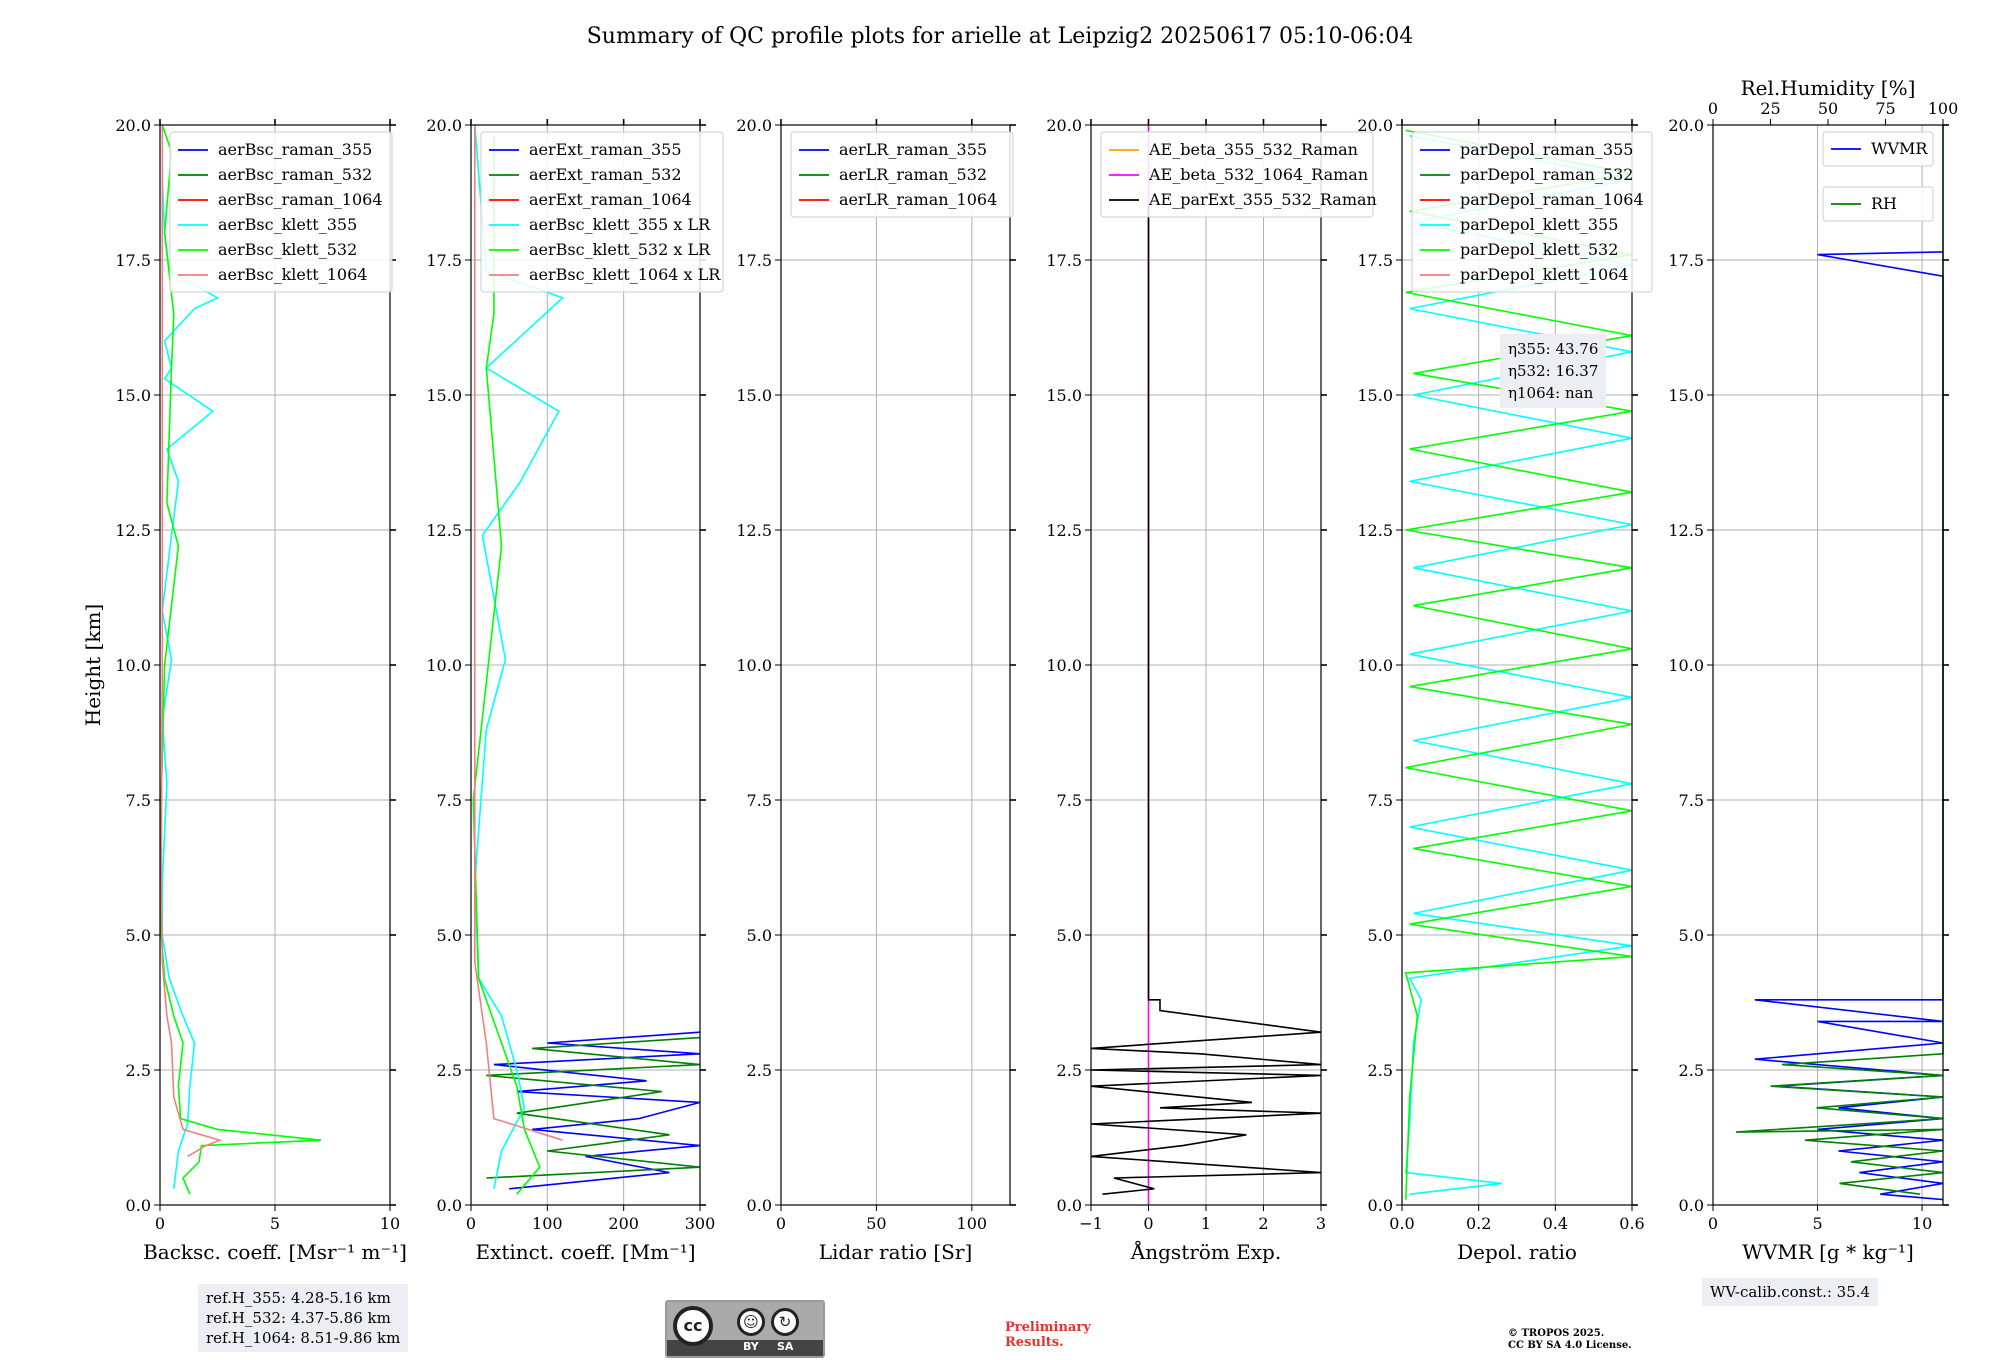  Describe the element at coordinates (585, 1252) in the screenshot. I see `x-axis-label-2: Extinct. coeff. [Mm⁻¹]` at that location.